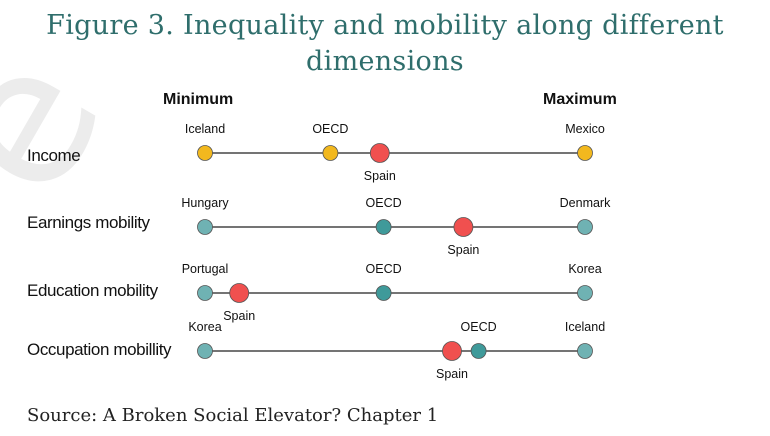  I want to click on point-earnings-mobility-hungary, so click(205, 227).